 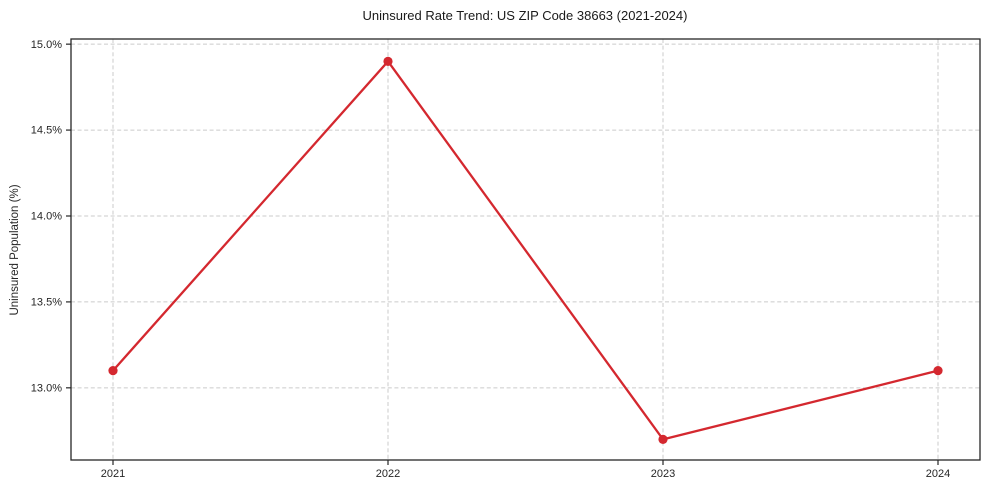 I want to click on y-tick-label: 13.0%, so click(x=46, y=388).